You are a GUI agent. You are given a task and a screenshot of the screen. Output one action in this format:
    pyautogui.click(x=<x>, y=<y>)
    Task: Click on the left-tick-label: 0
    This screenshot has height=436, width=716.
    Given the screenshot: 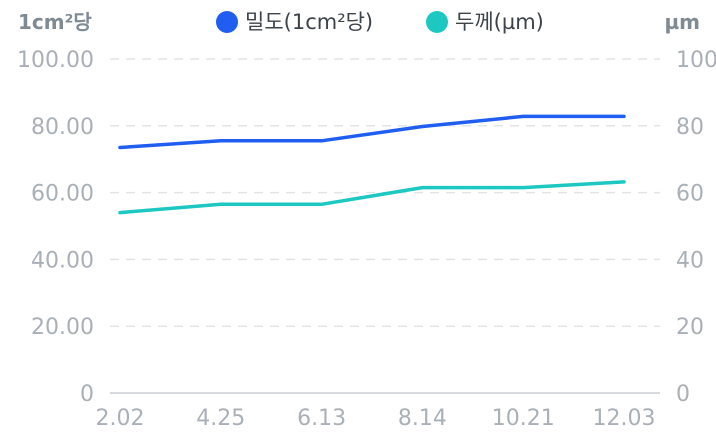 What is the action you would take?
    pyautogui.click(x=87, y=394)
    